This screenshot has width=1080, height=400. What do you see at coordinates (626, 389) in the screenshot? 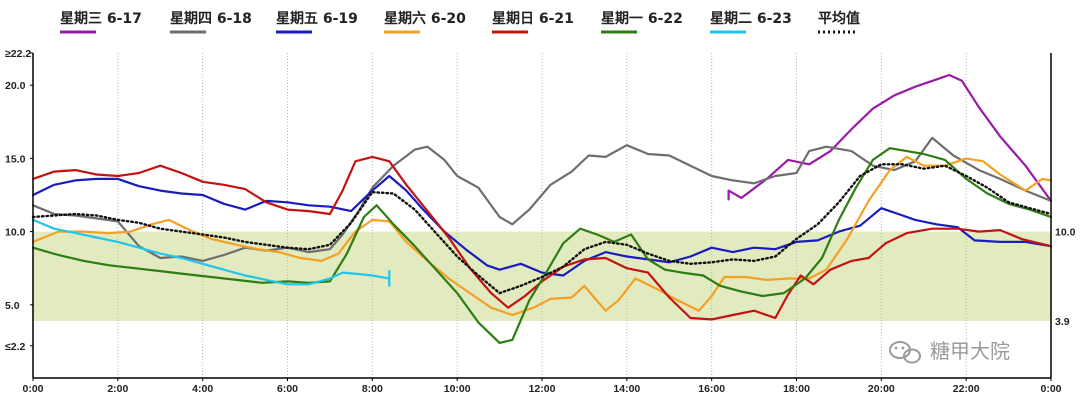
I see `x-tick-label: 14:00` at bounding box center [626, 389].